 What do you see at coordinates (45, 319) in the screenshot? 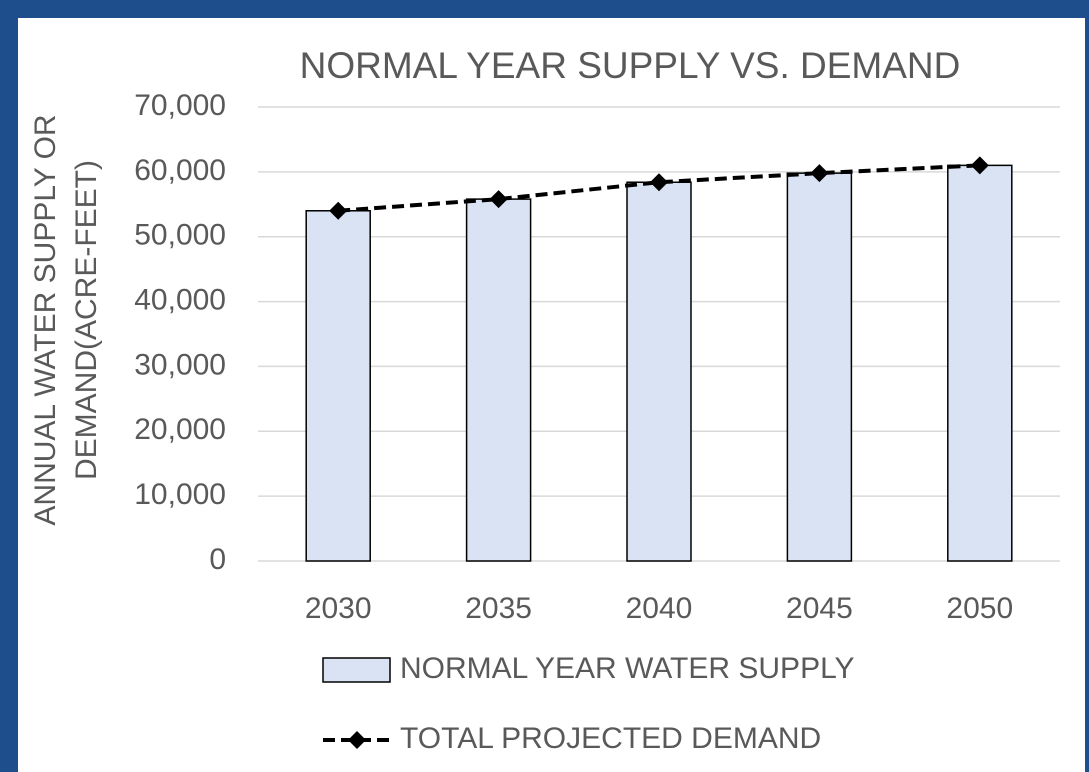
I see `y-axis-label: ANNUAL WATER SUPPLY OR` at bounding box center [45, 319].